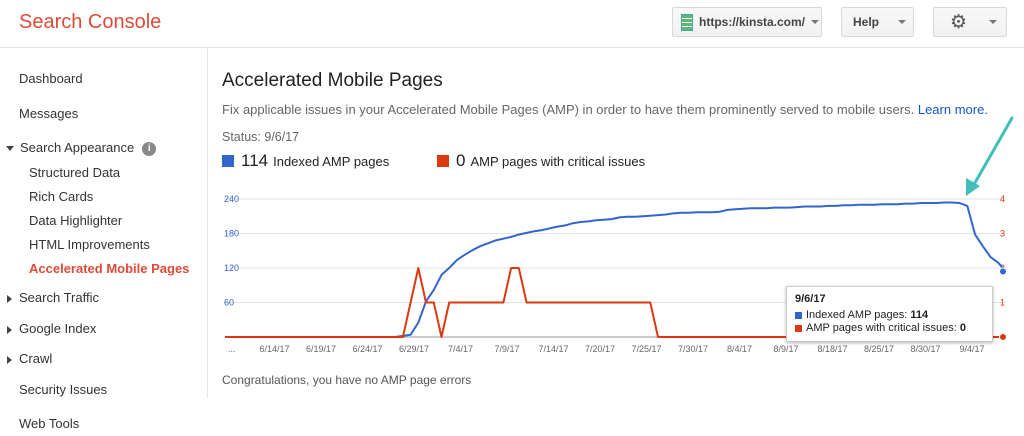 This screenshot has height=436, width=1024. What do you see at coordinates (229, 303) in the screenshot?
I see `y-left-tick-label: 60` at bounding box center [229, 303].